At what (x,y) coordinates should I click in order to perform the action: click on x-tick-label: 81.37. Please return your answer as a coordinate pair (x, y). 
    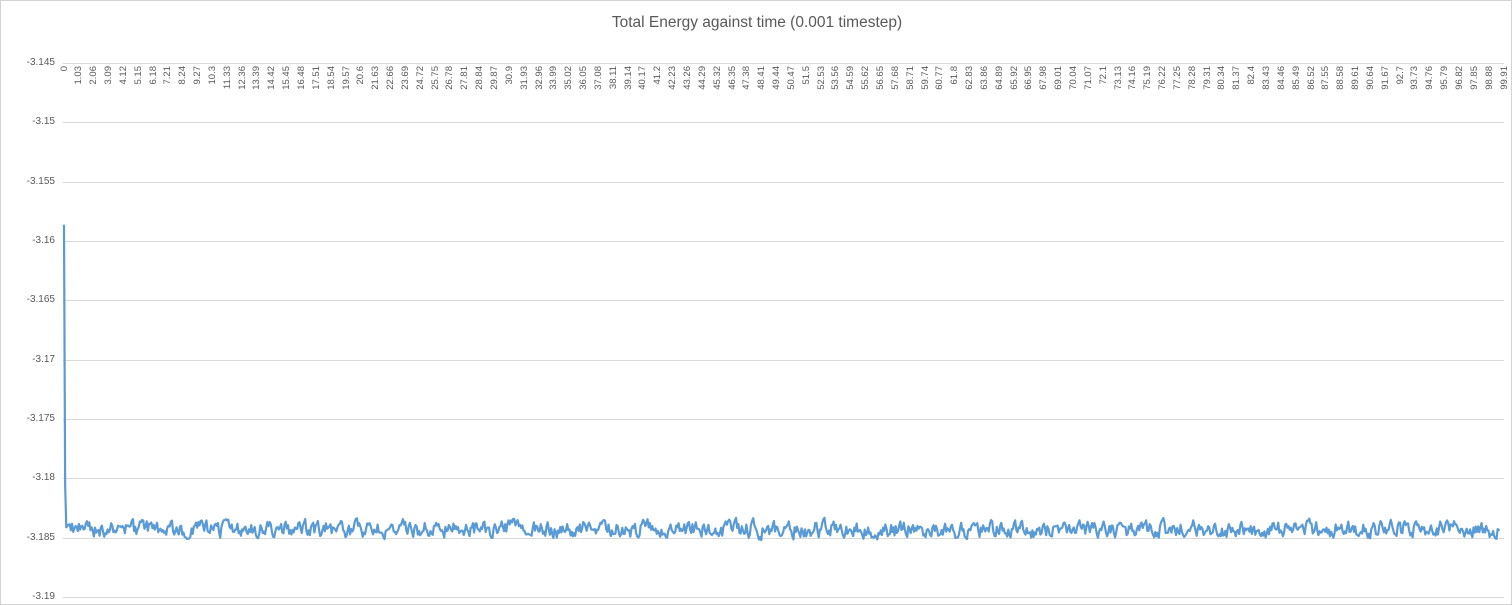
    Looking at the image, I should click on (1237, 78).